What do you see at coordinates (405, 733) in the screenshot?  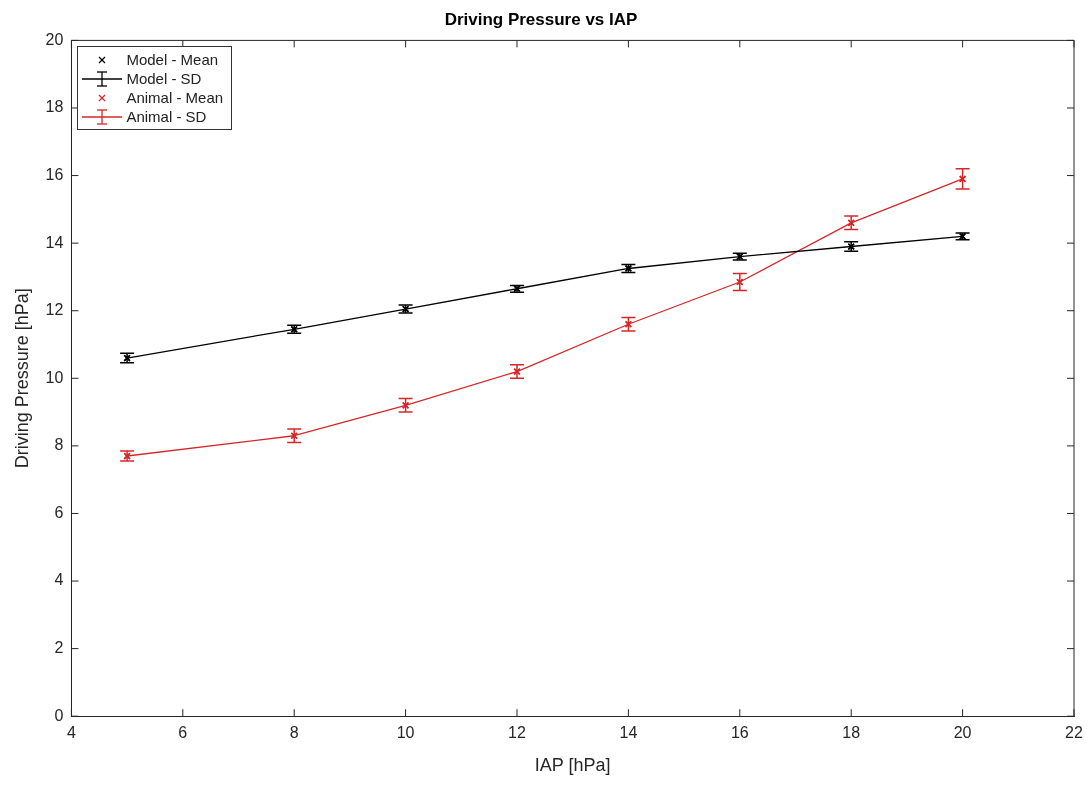 I see `x-tick-label: 10` at bounding box center [405, 733].